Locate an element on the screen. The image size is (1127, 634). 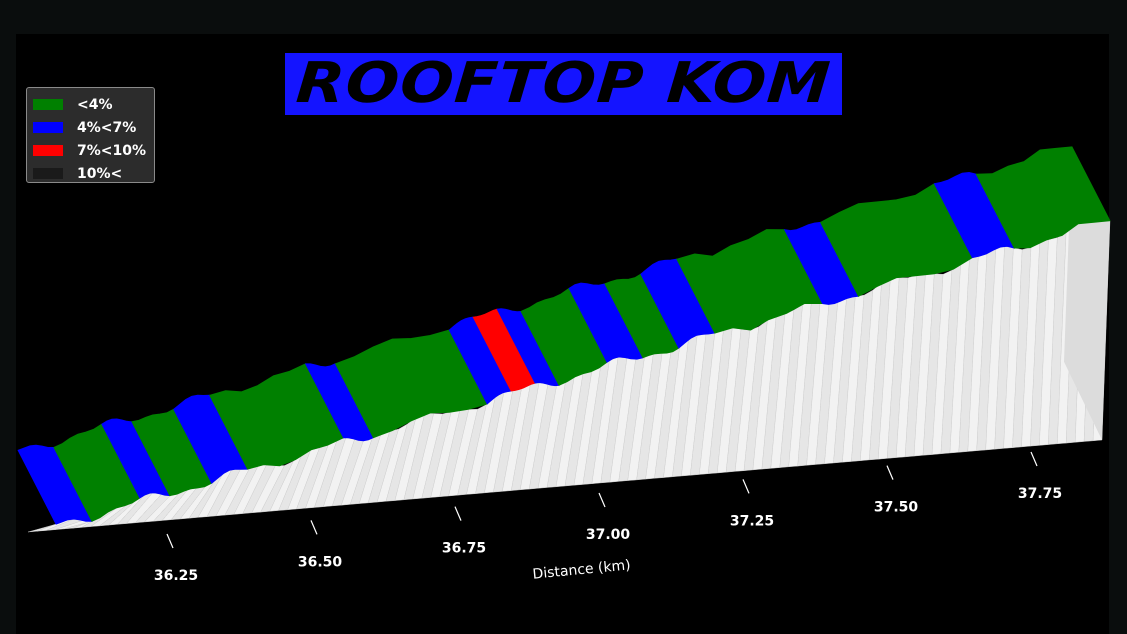
chart-title: ROOFTOP KOM is located at coordinates (563, 83).